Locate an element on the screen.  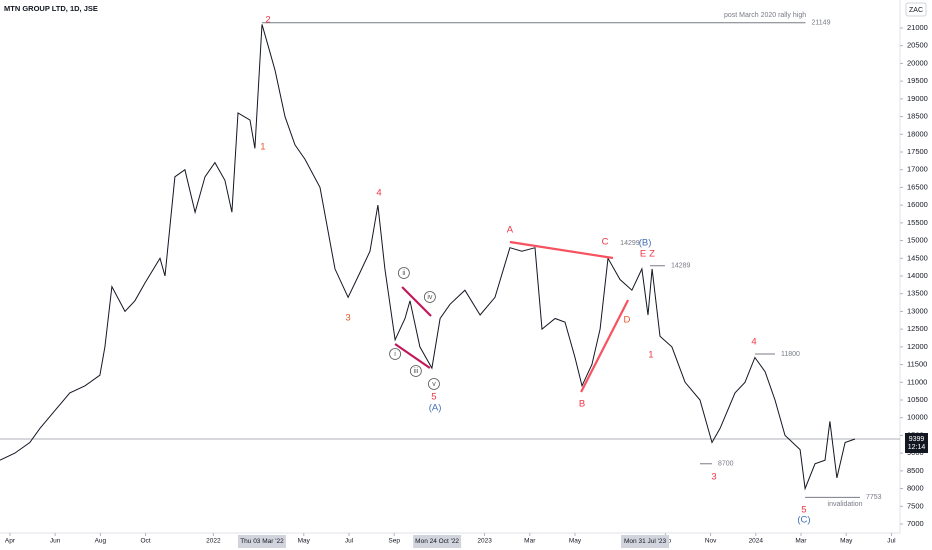
wave-label: post March 2020 rally high is located at coordinates (765, 15).